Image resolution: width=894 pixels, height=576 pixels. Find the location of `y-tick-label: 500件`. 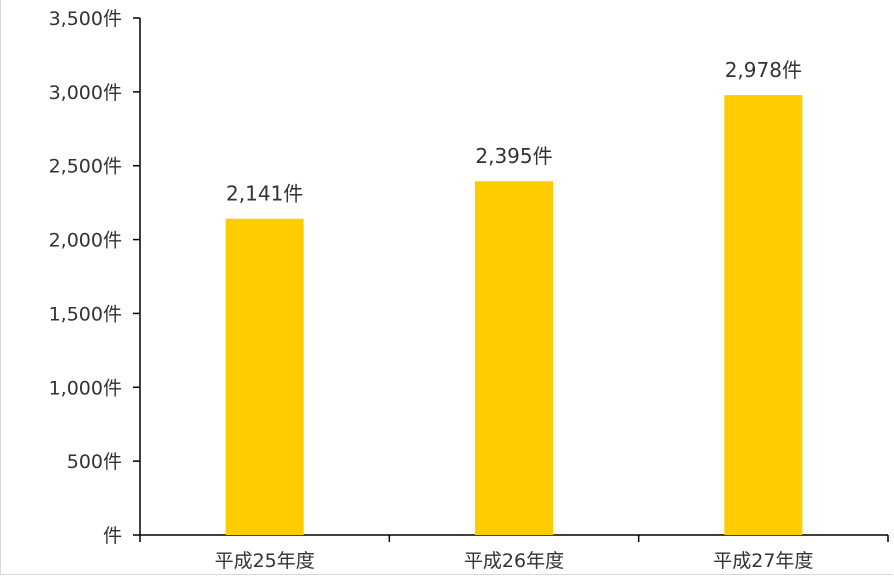

y-tick-label: 500件 is located at coordinates (94, 462).